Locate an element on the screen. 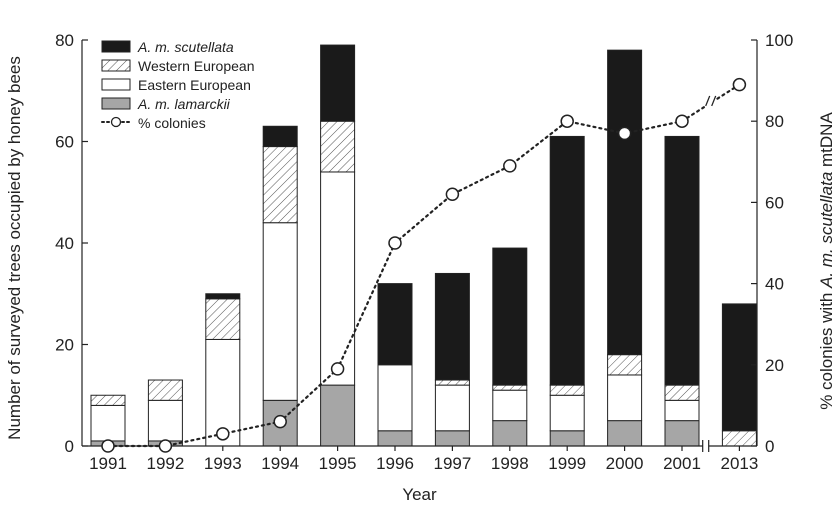 The height and width of the screenshot is (507, 837). bar-western-european-1992 is located at coordinates (165, 390).